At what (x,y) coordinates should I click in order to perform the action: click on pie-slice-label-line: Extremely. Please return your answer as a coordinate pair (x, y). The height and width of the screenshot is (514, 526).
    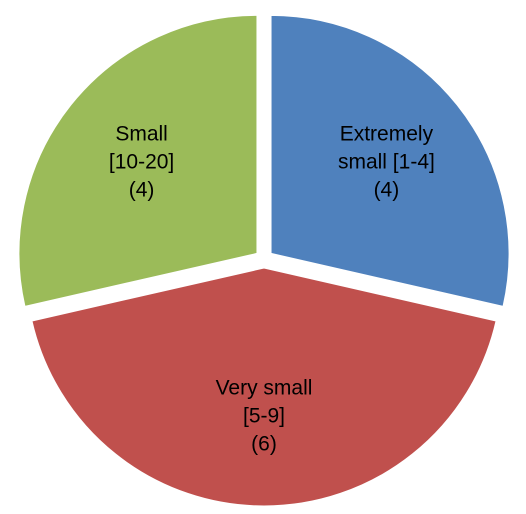
    Looking at the image, I should click on (387, 133).